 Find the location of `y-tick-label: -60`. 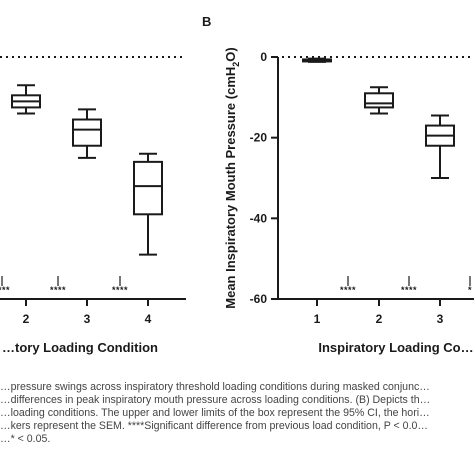

y-tick-label: -60 is located at coordinates (259, 299).